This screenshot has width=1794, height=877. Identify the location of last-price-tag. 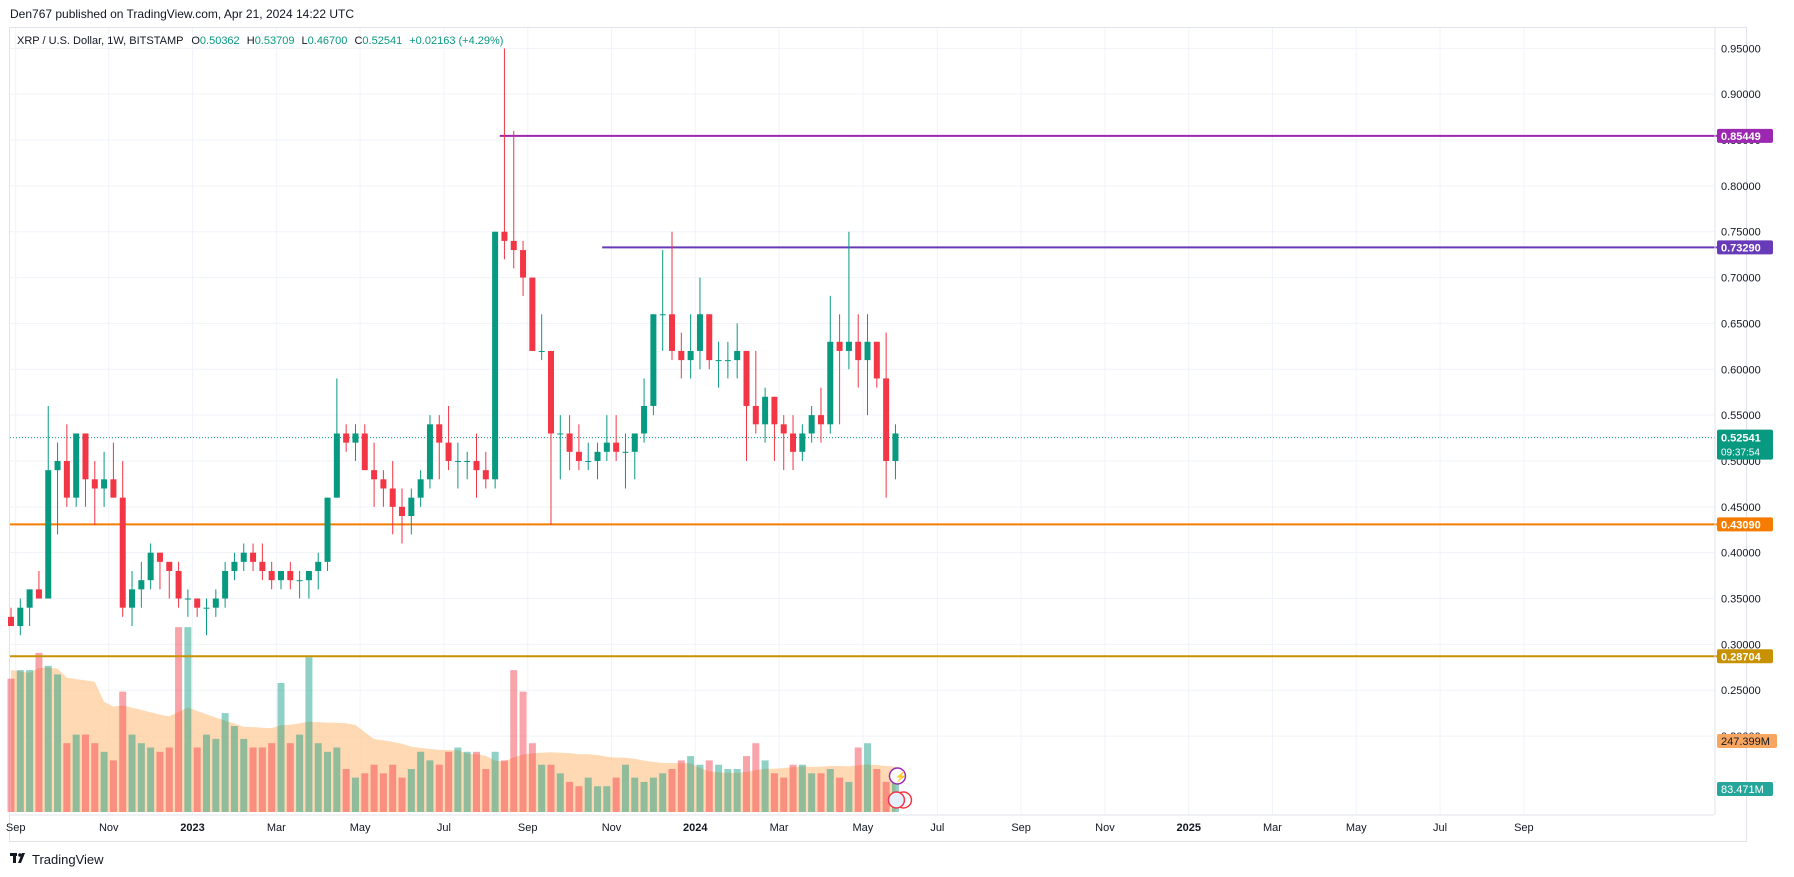
(1745, 444).